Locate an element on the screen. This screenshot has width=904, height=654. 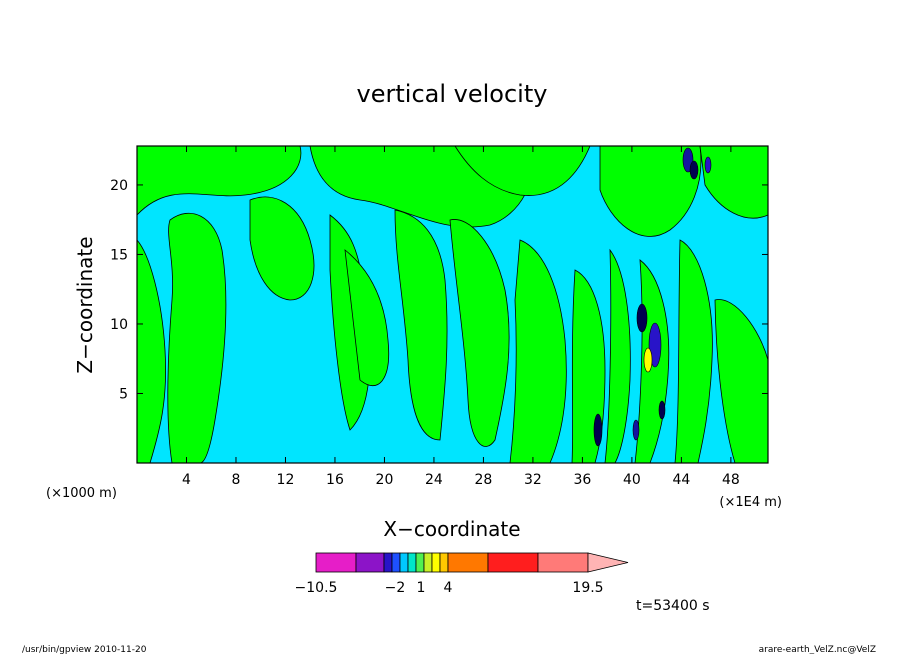
x-tick-label: 8 is located at coordinates (236, 480).